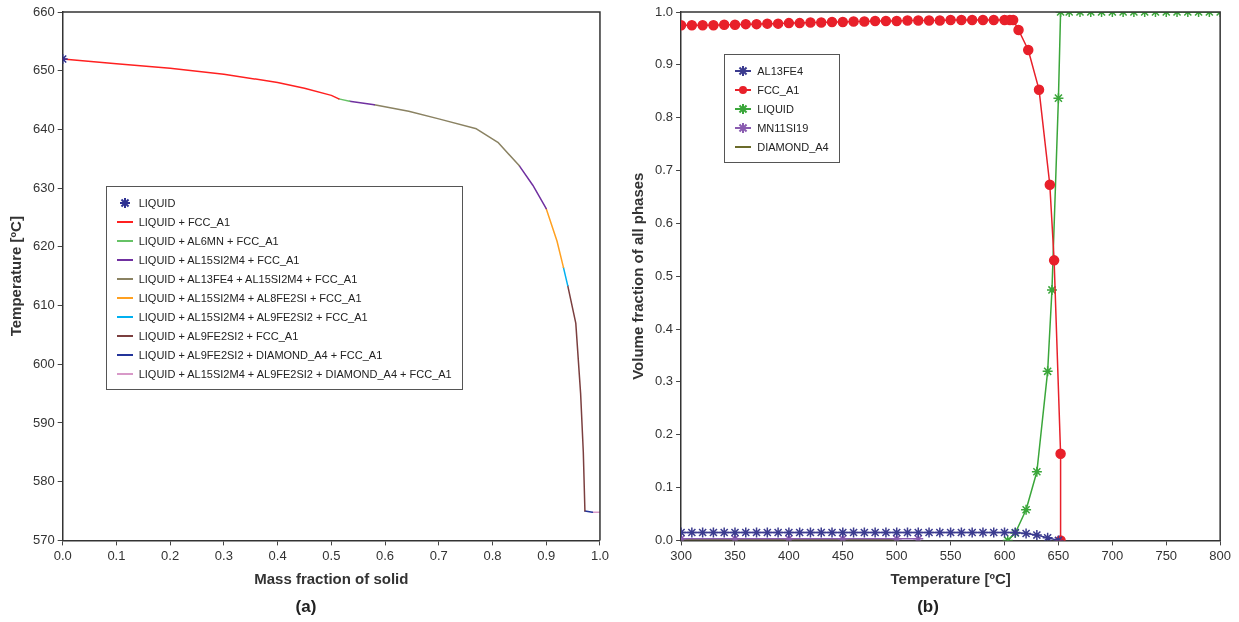 This screenshot has width=1239, height=622. What do you see at coordinates (248, 278) in the screenshot?
I see `legend-label: LIQUID + AL13FE4 + AL15SI2M4 + FCC_A1` at bounding box center [248, 278].